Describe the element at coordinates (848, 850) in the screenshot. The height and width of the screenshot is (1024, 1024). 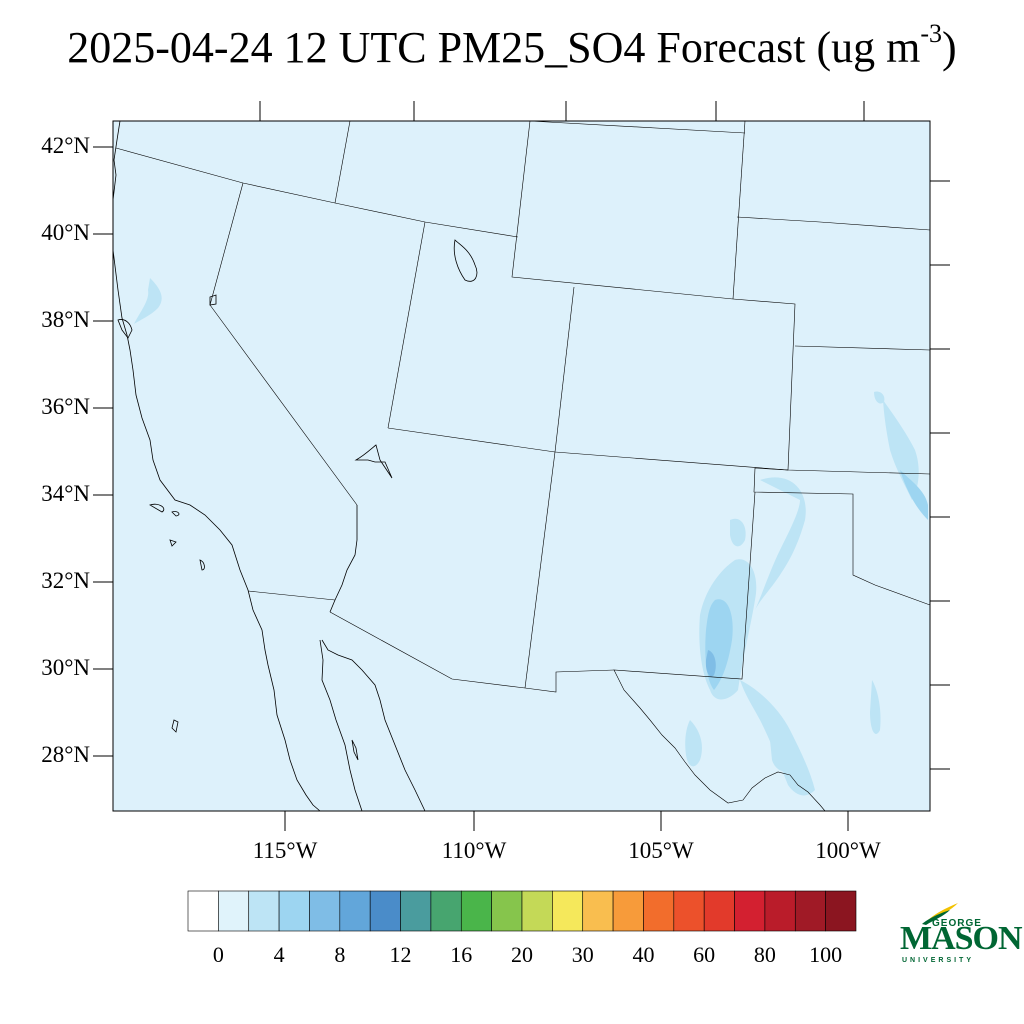
I see `lon-label: 100°W` at that location.